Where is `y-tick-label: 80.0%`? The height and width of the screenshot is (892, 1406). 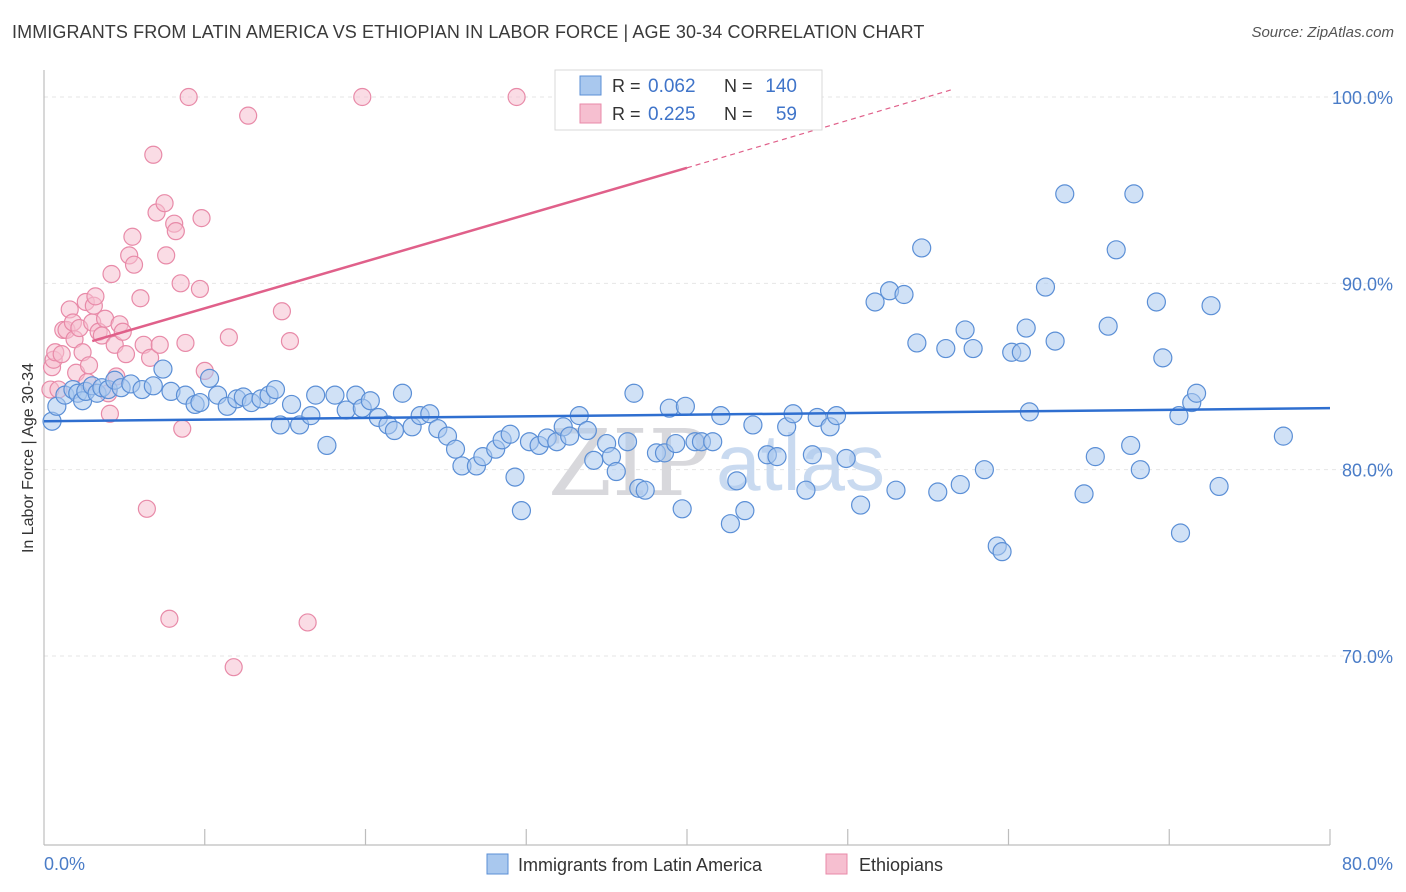 y-tick-label: 80.0% is located at coordinates (1367, 471).